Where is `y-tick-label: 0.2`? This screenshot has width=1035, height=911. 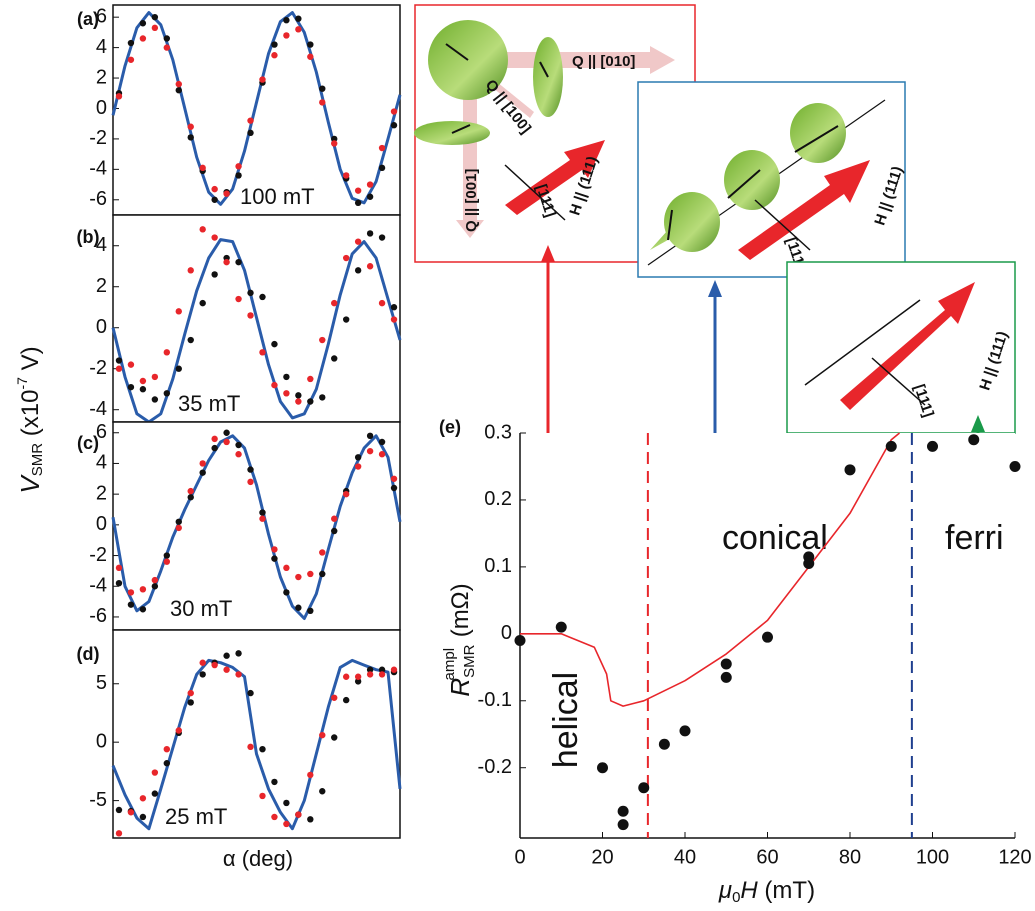 y-tick-label: 0.2 is located at coordinates (498, 499).